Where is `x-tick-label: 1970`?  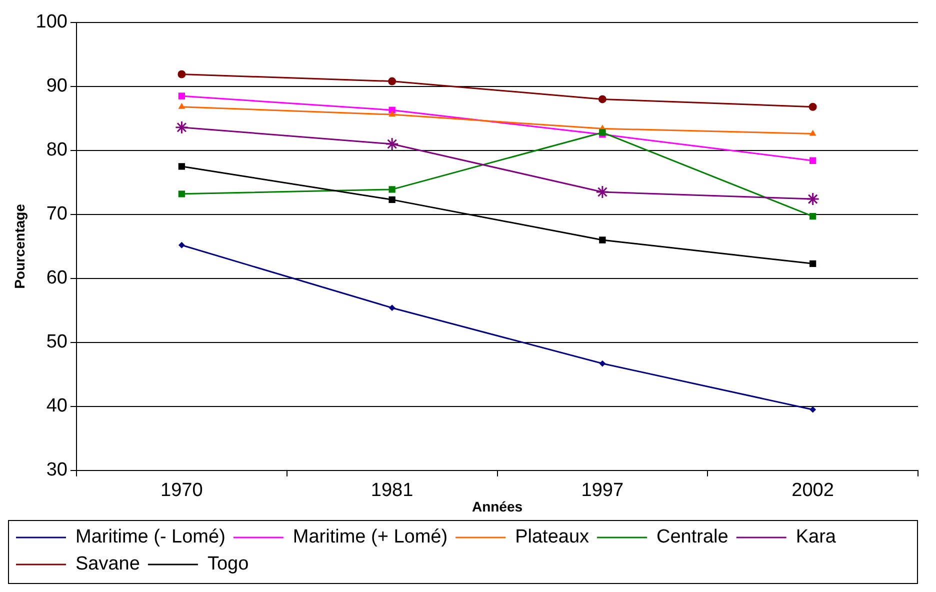
x-tick-label: 1970 is located at coordinates (181, 491).